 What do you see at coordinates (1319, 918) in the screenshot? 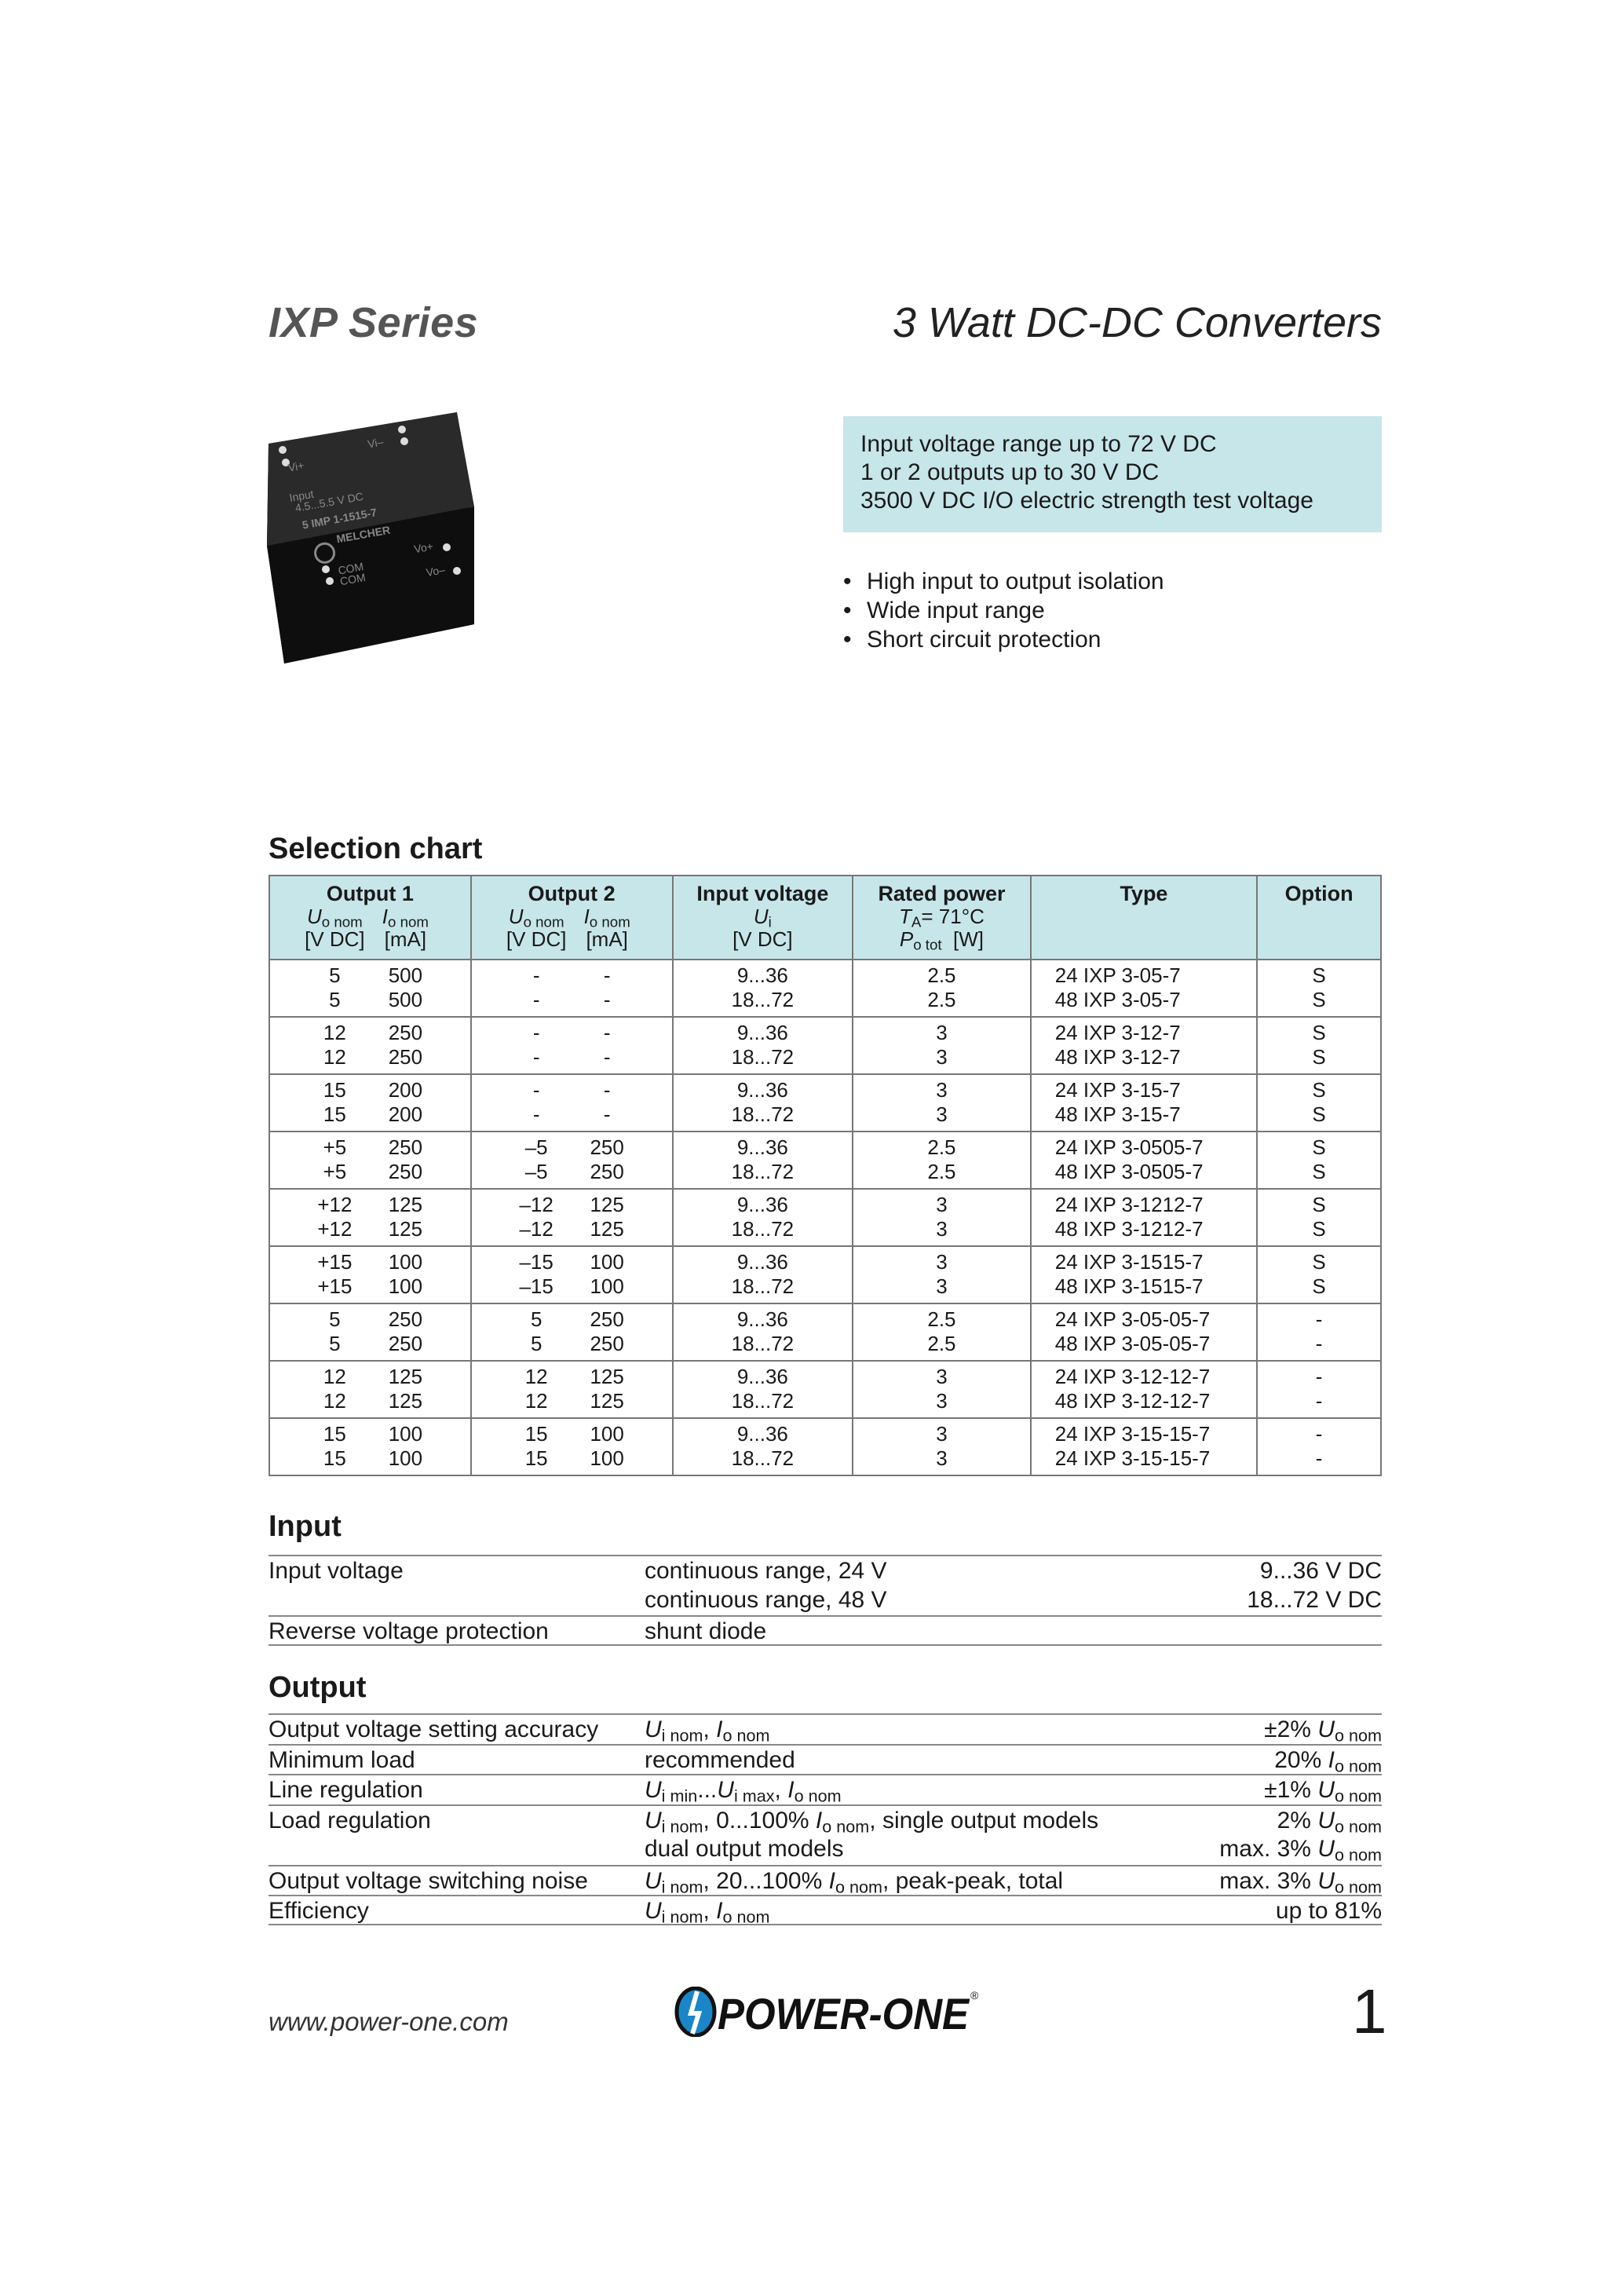
I see `header-option: Option` at bounding box center [1319, 918].